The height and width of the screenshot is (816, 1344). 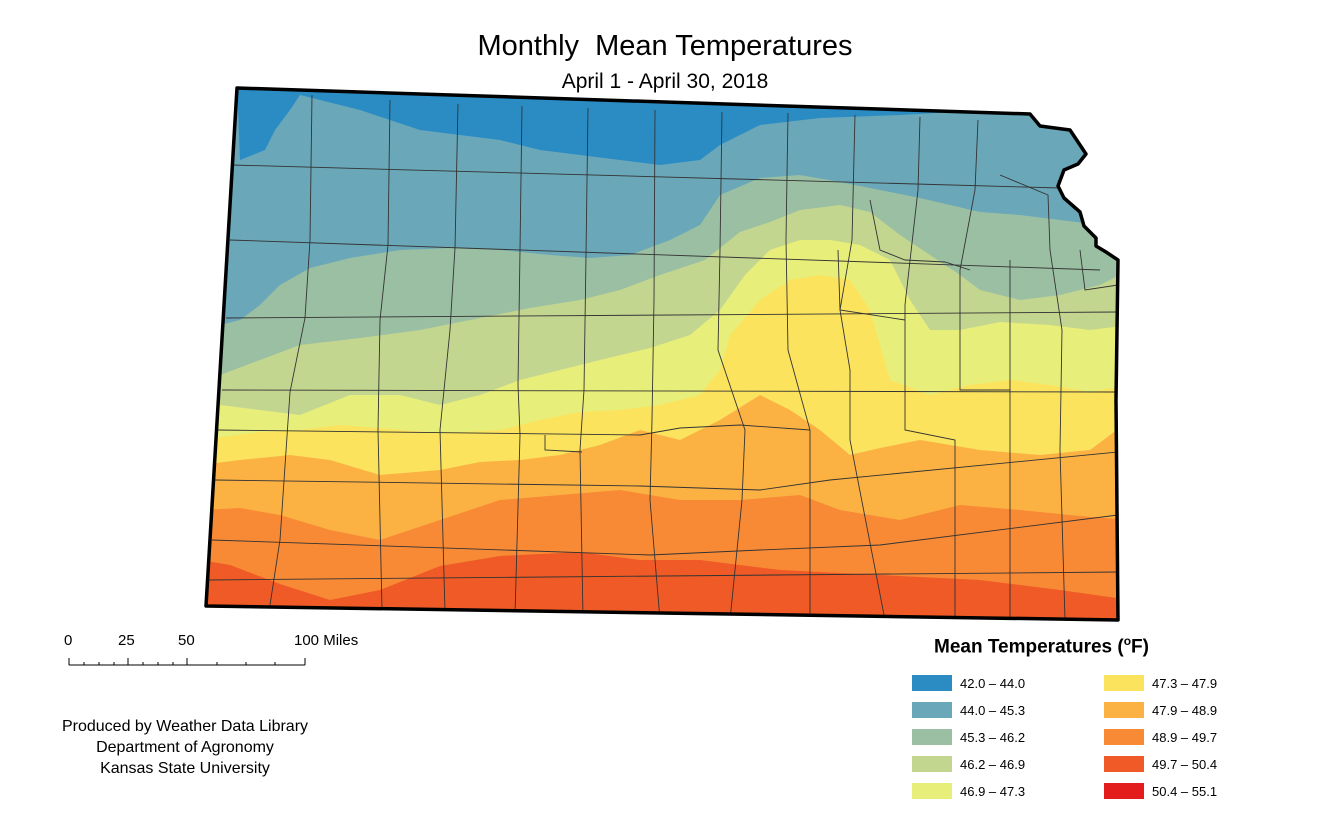 What do you see at coordinates (1185, 710) in the screenshot?
I see `legend-label: 47.9 – 48.9` at bounding box center [1185, 710].